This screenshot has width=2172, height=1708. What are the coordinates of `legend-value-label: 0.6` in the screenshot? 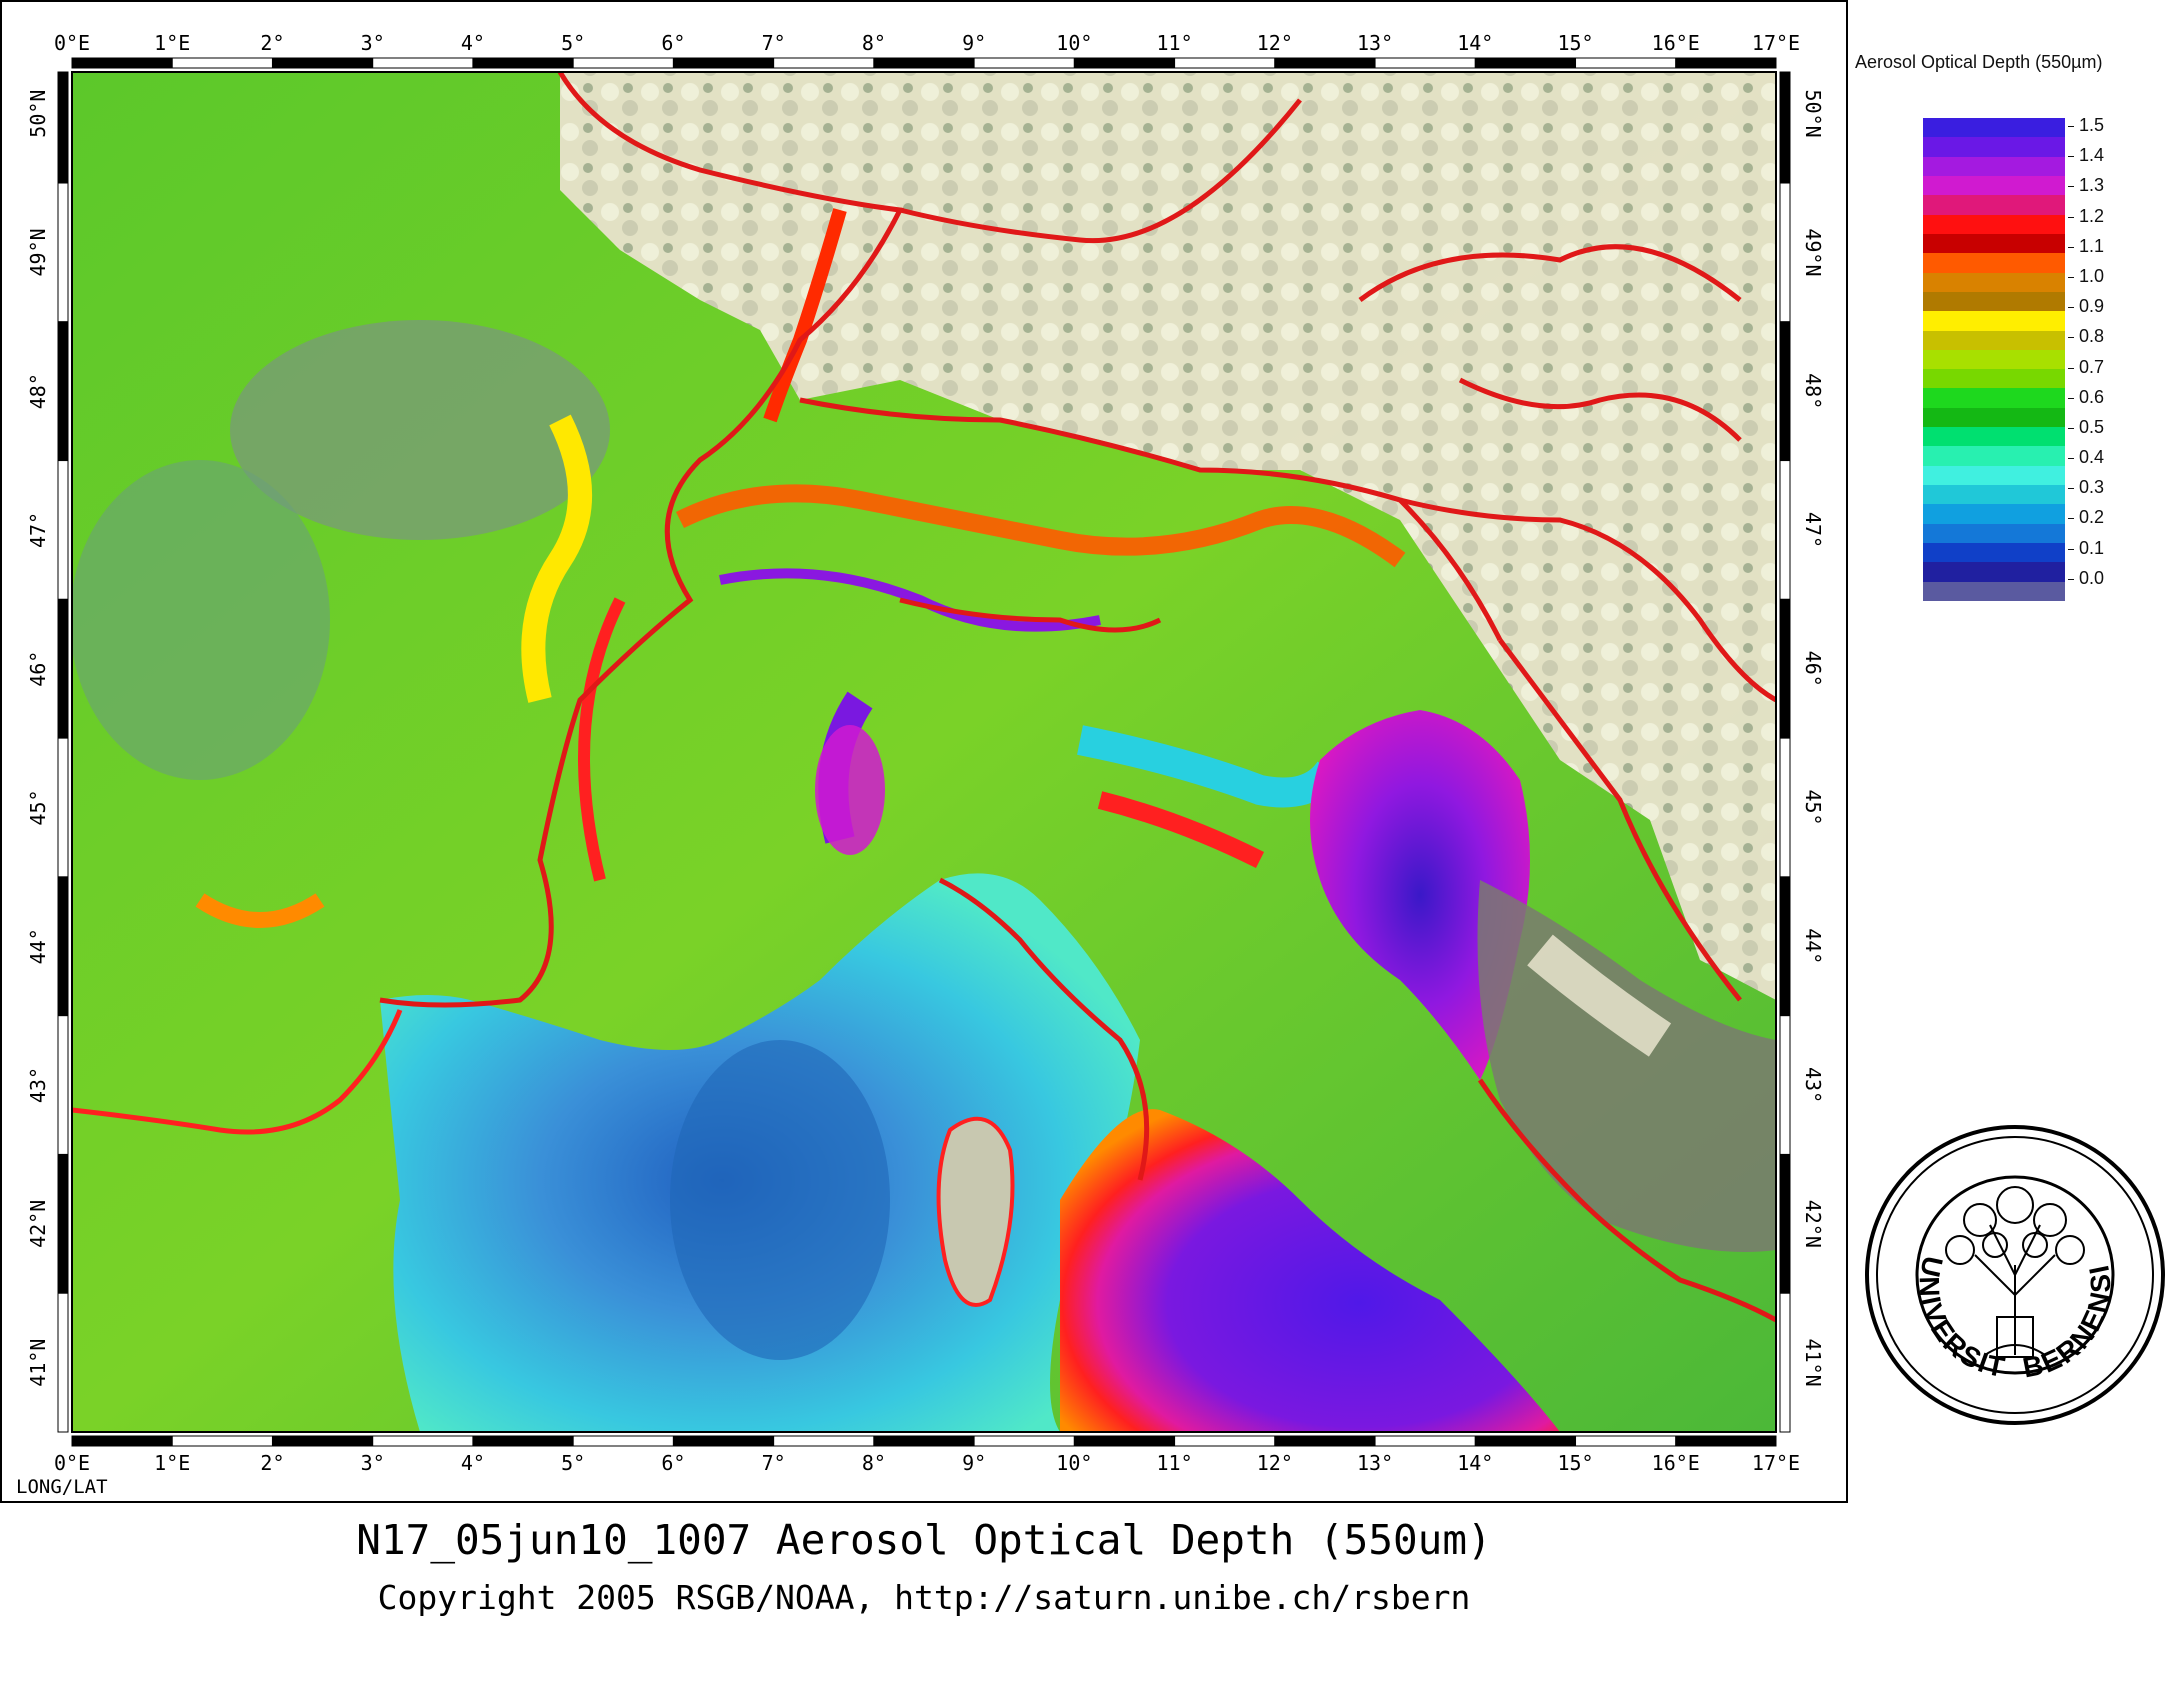 It's located at (2092, 396).